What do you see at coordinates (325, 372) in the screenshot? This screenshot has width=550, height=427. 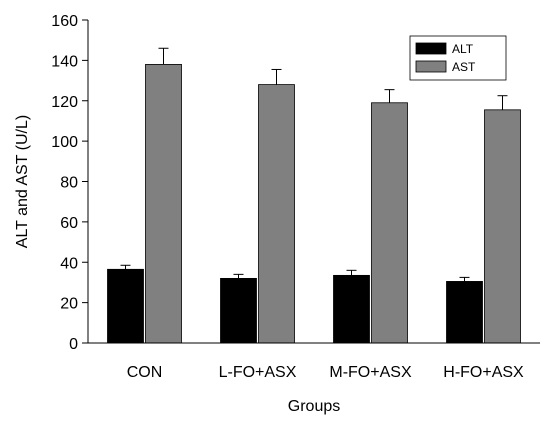 I see `x-ticks: CON L-FO+ASX M-FO+ASX H-FO+ASX` at bounding box center [325, 372].